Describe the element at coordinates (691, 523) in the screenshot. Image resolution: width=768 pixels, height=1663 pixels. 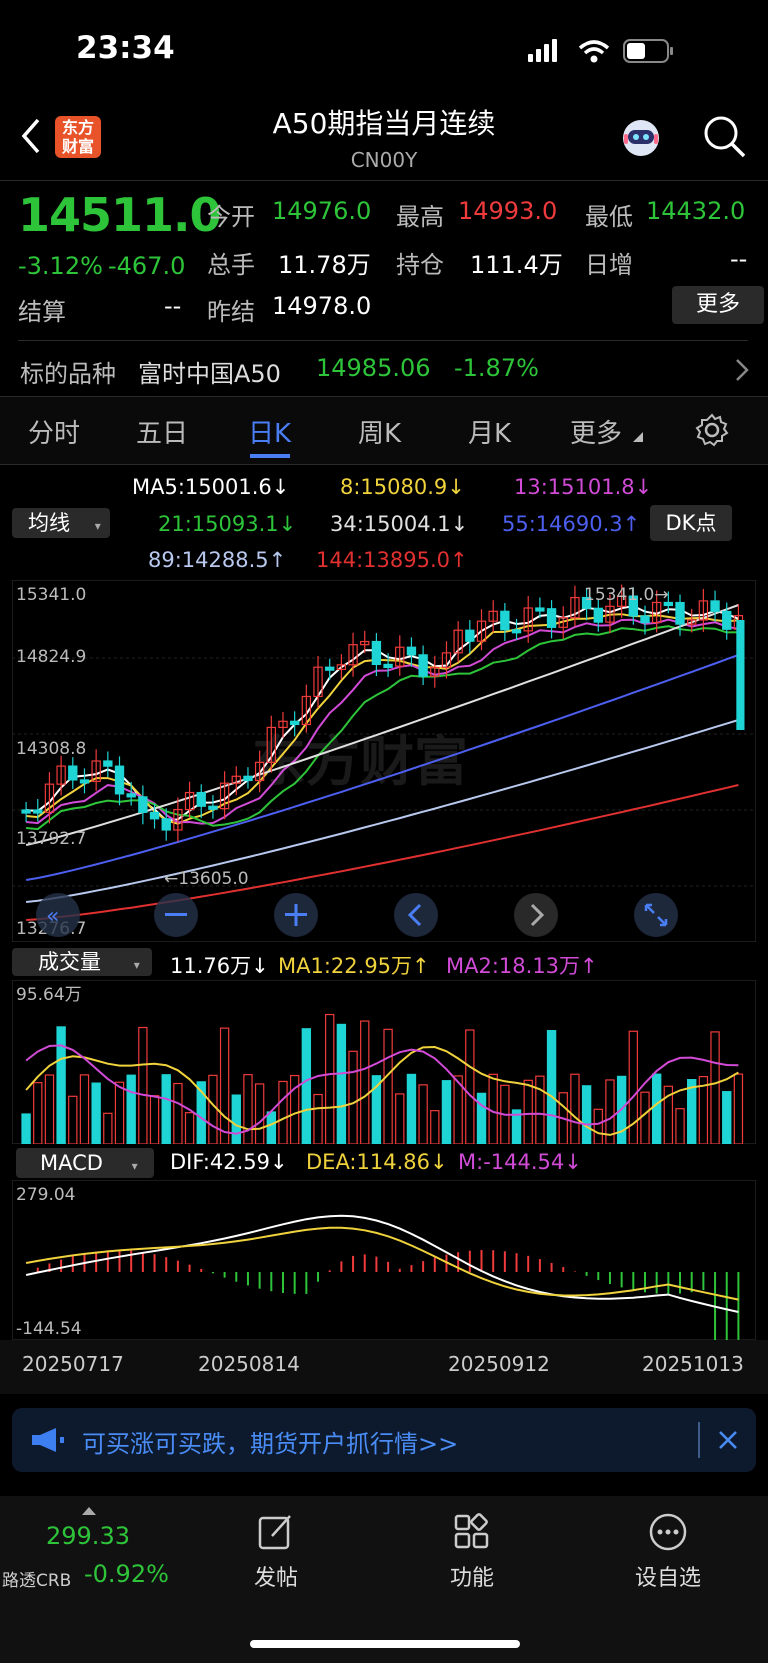
I see `dk-point-button: DK点` at that location.